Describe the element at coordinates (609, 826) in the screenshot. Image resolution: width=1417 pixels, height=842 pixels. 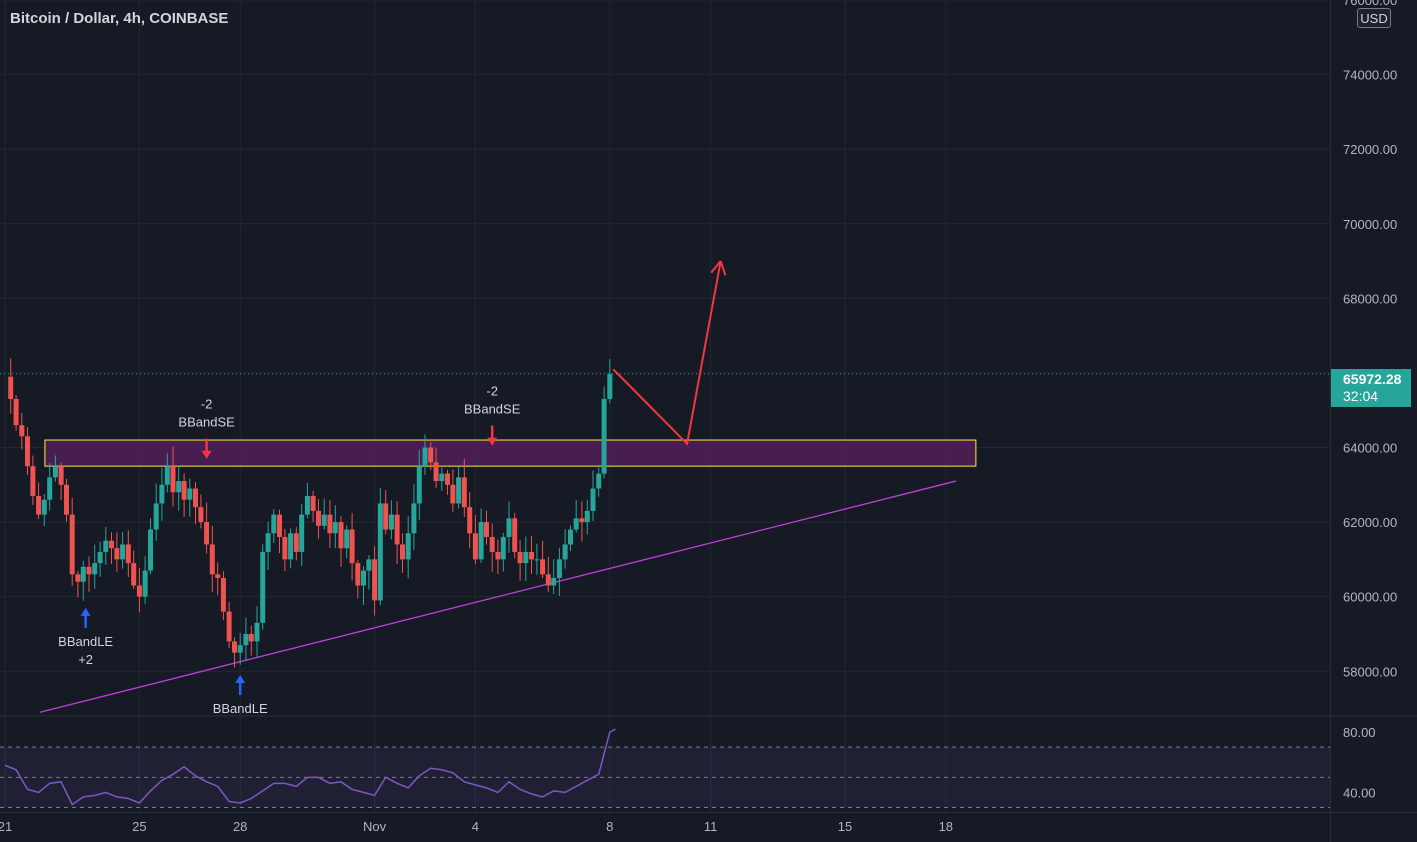
I see `time-tick-label: 8` at that location.